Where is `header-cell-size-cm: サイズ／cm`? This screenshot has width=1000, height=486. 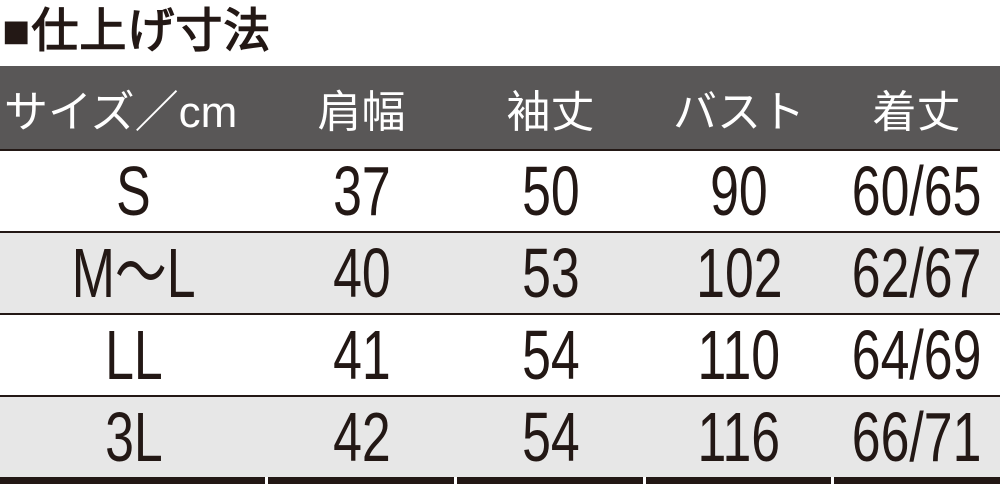
header-cell-size-cm: サイズ／cm is located at coordinates (121, 112).